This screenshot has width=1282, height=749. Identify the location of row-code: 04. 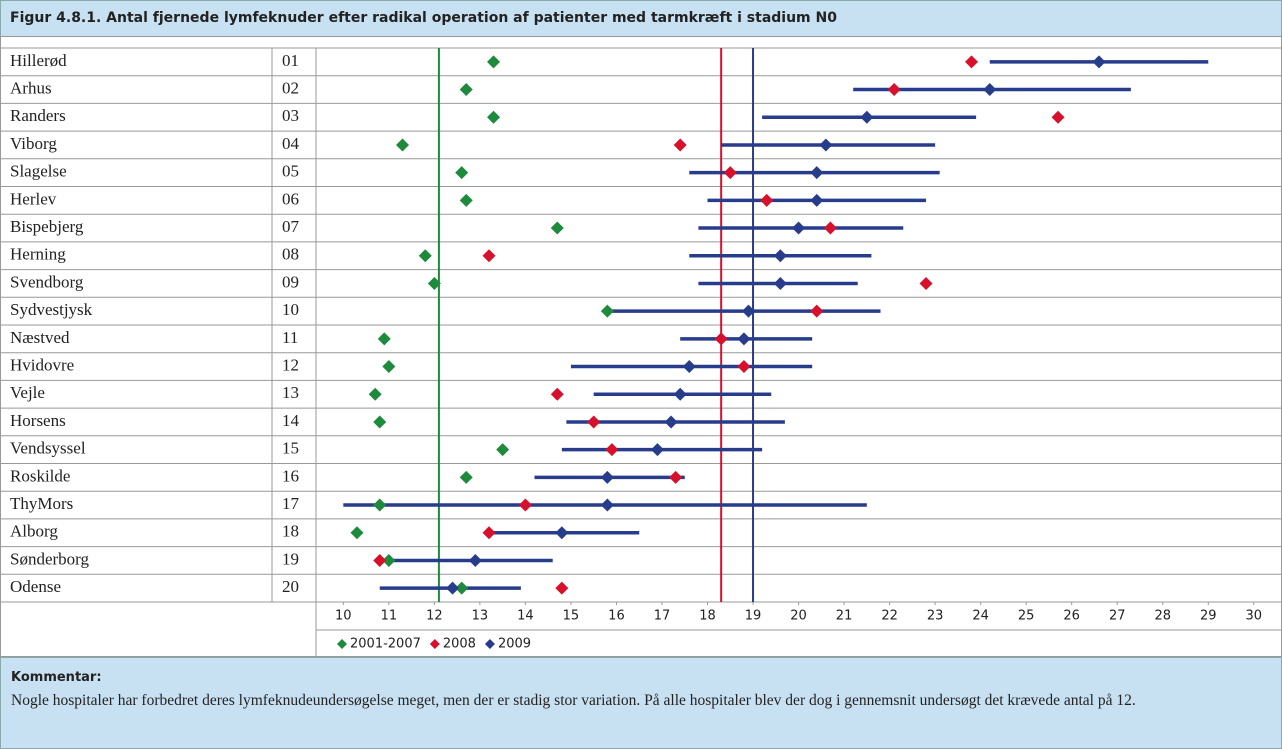
(291, 143).